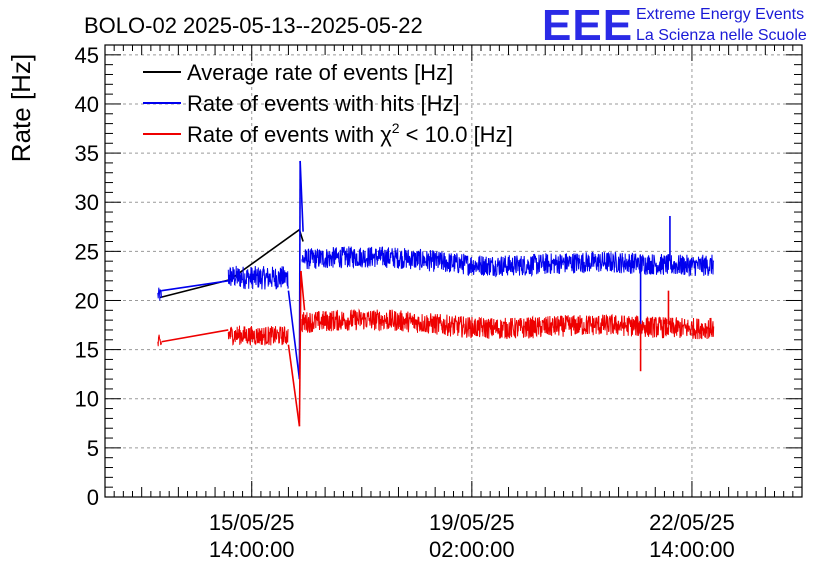 Image resolution: width=836 pixels, height=572 pixels. I want to click on y-axis-label: Rate [Hz], so click(21, 108).